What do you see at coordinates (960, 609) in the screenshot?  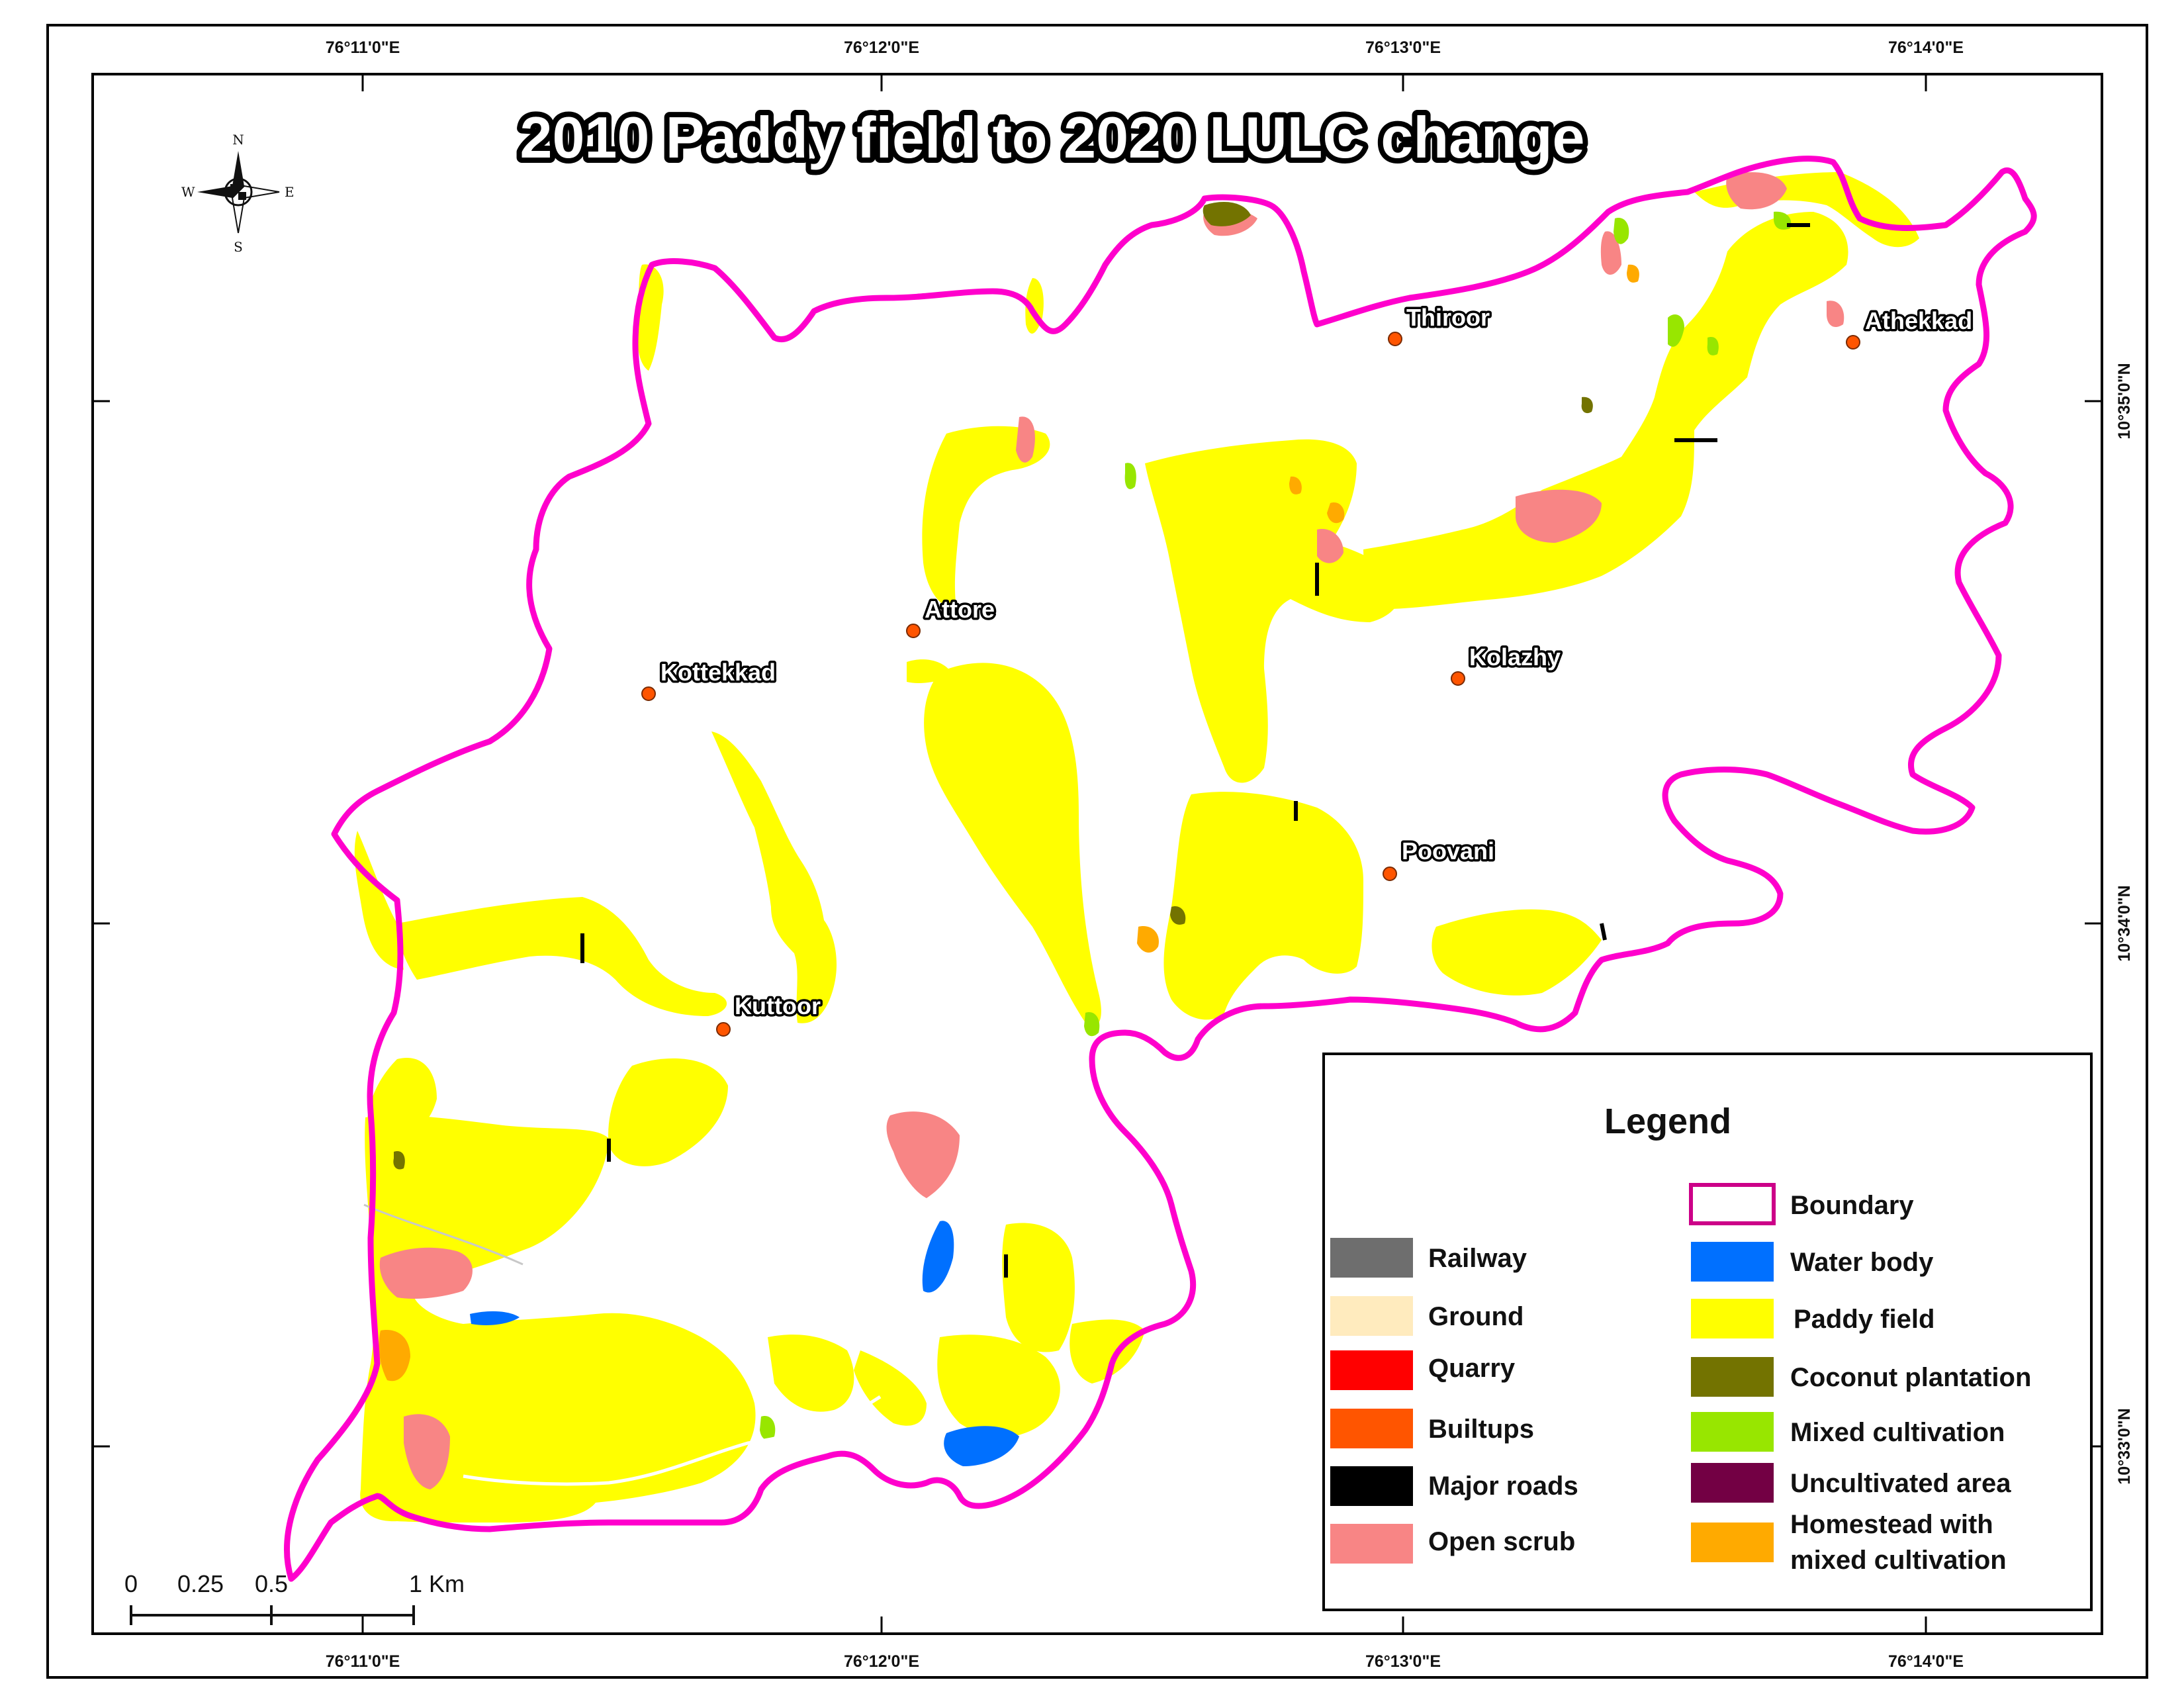 I see `place-label-attore: Attore` at bounding box center [960, 609].